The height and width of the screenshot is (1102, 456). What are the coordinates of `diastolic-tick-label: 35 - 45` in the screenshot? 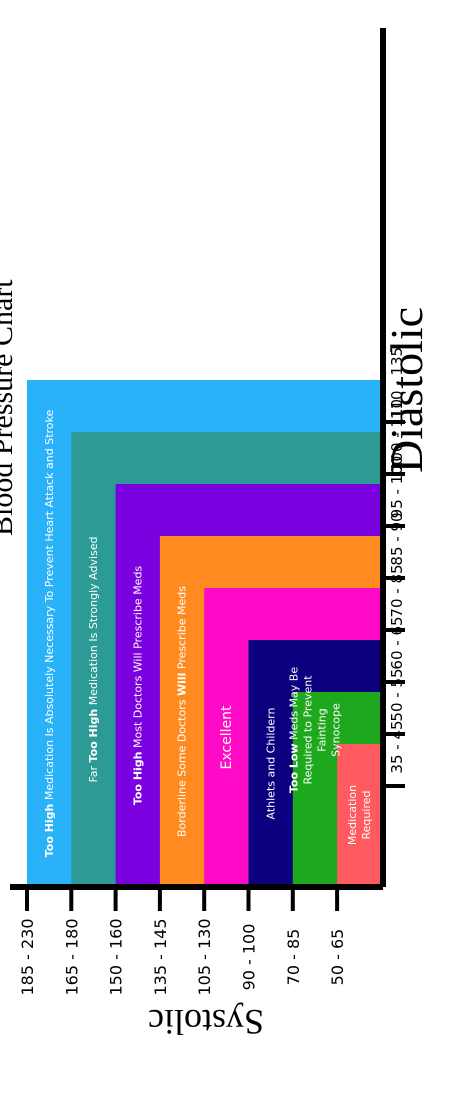 It's located at (397, 746).